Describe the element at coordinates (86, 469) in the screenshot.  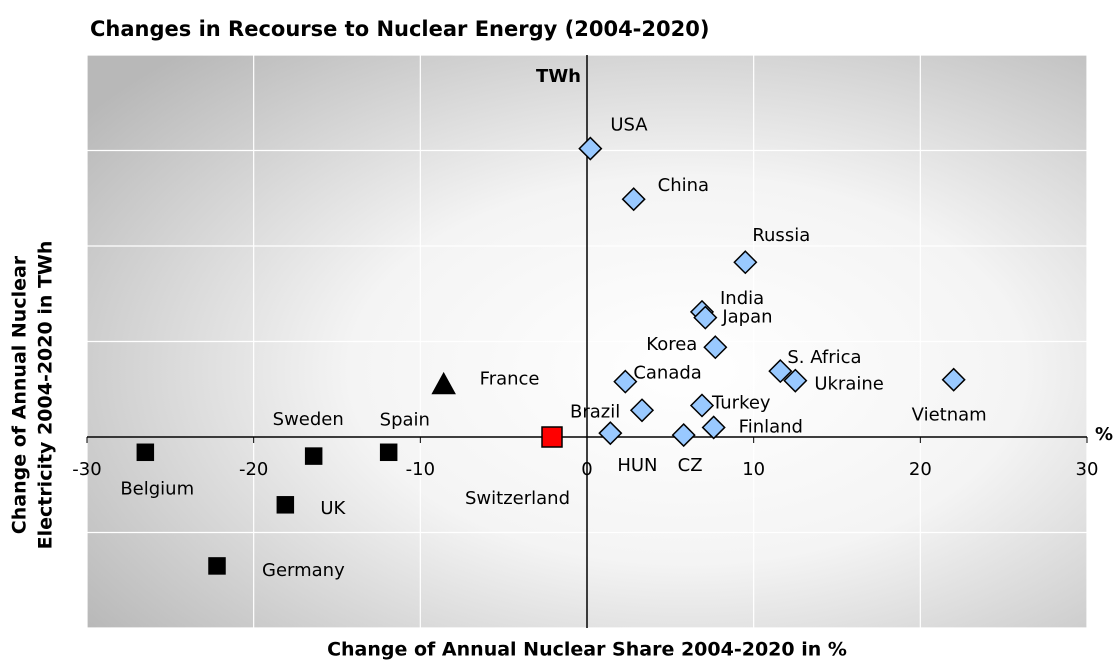
I see `x-tick-label: -30` at that location.